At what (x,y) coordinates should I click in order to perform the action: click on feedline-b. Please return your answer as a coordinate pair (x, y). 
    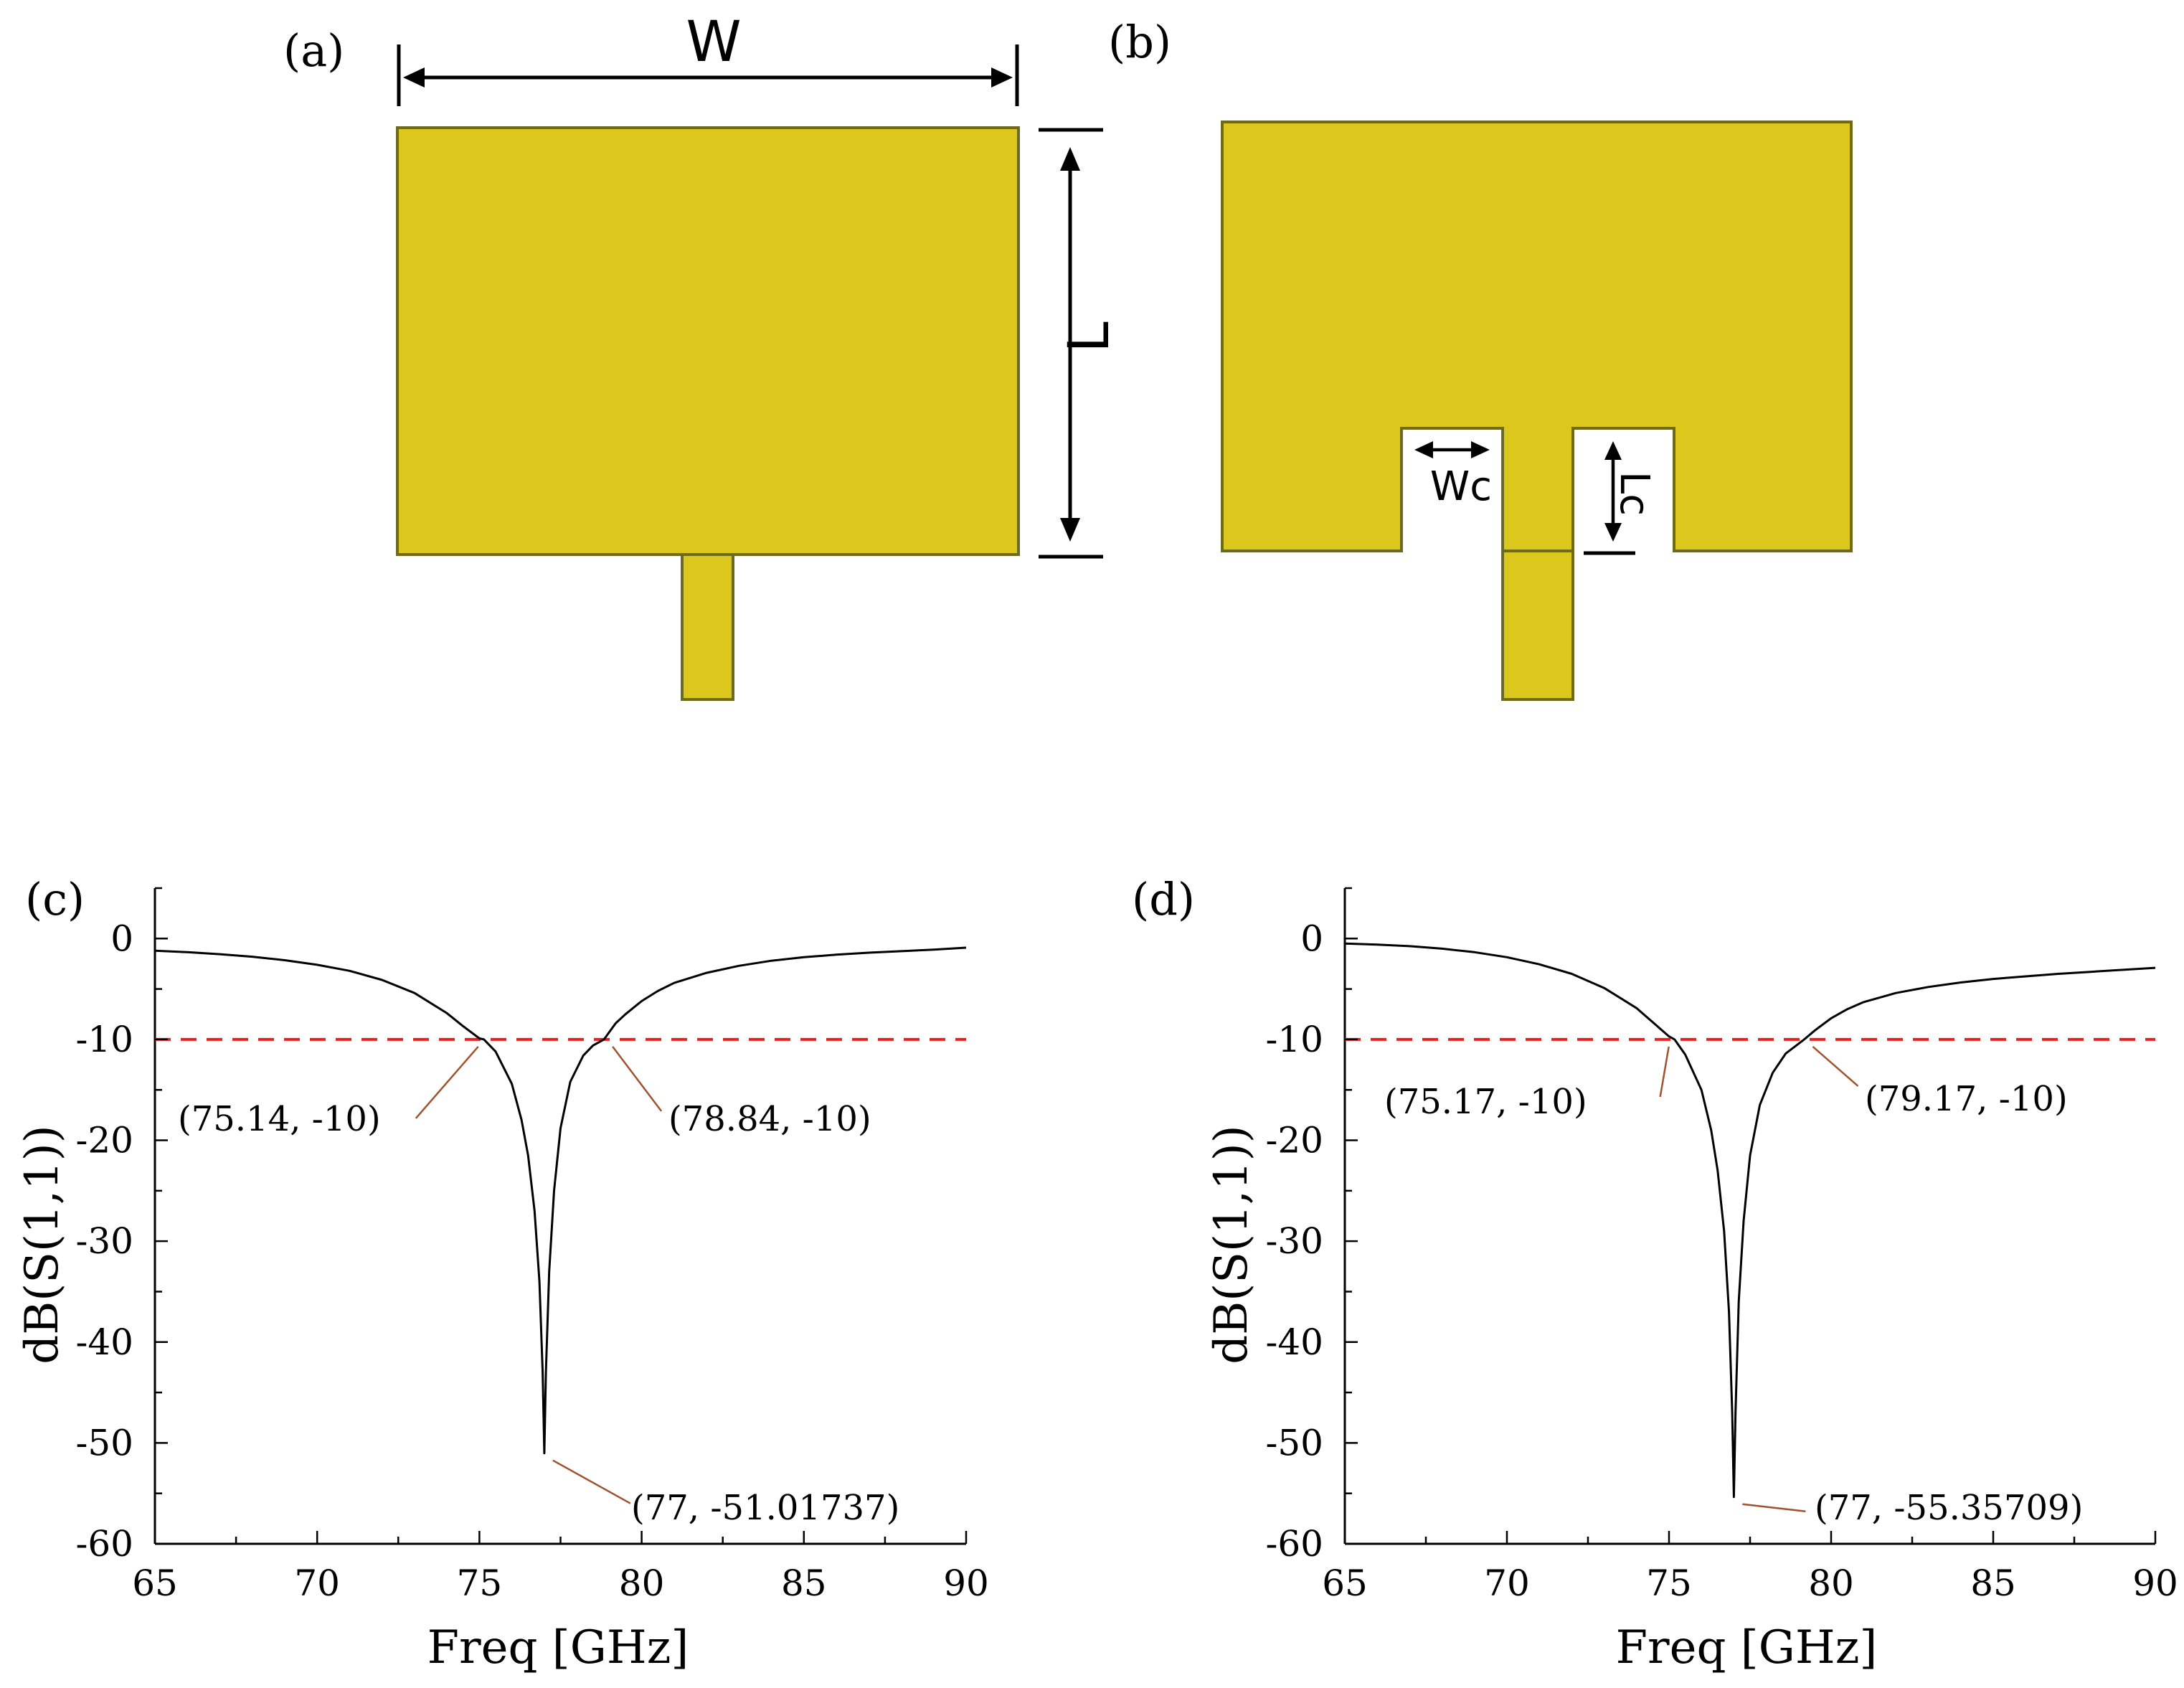
    Looking at the image, I should click on (1537, 625).